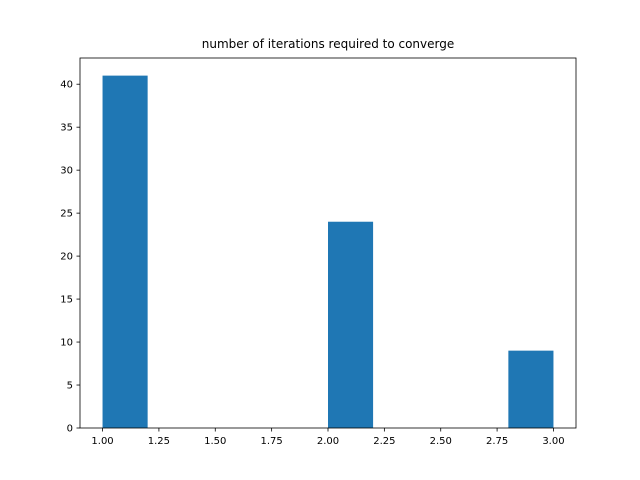 The height and width of the screenshot is (480, 640). I want to click on x-tick-label: 2.50, so click(441, 441).